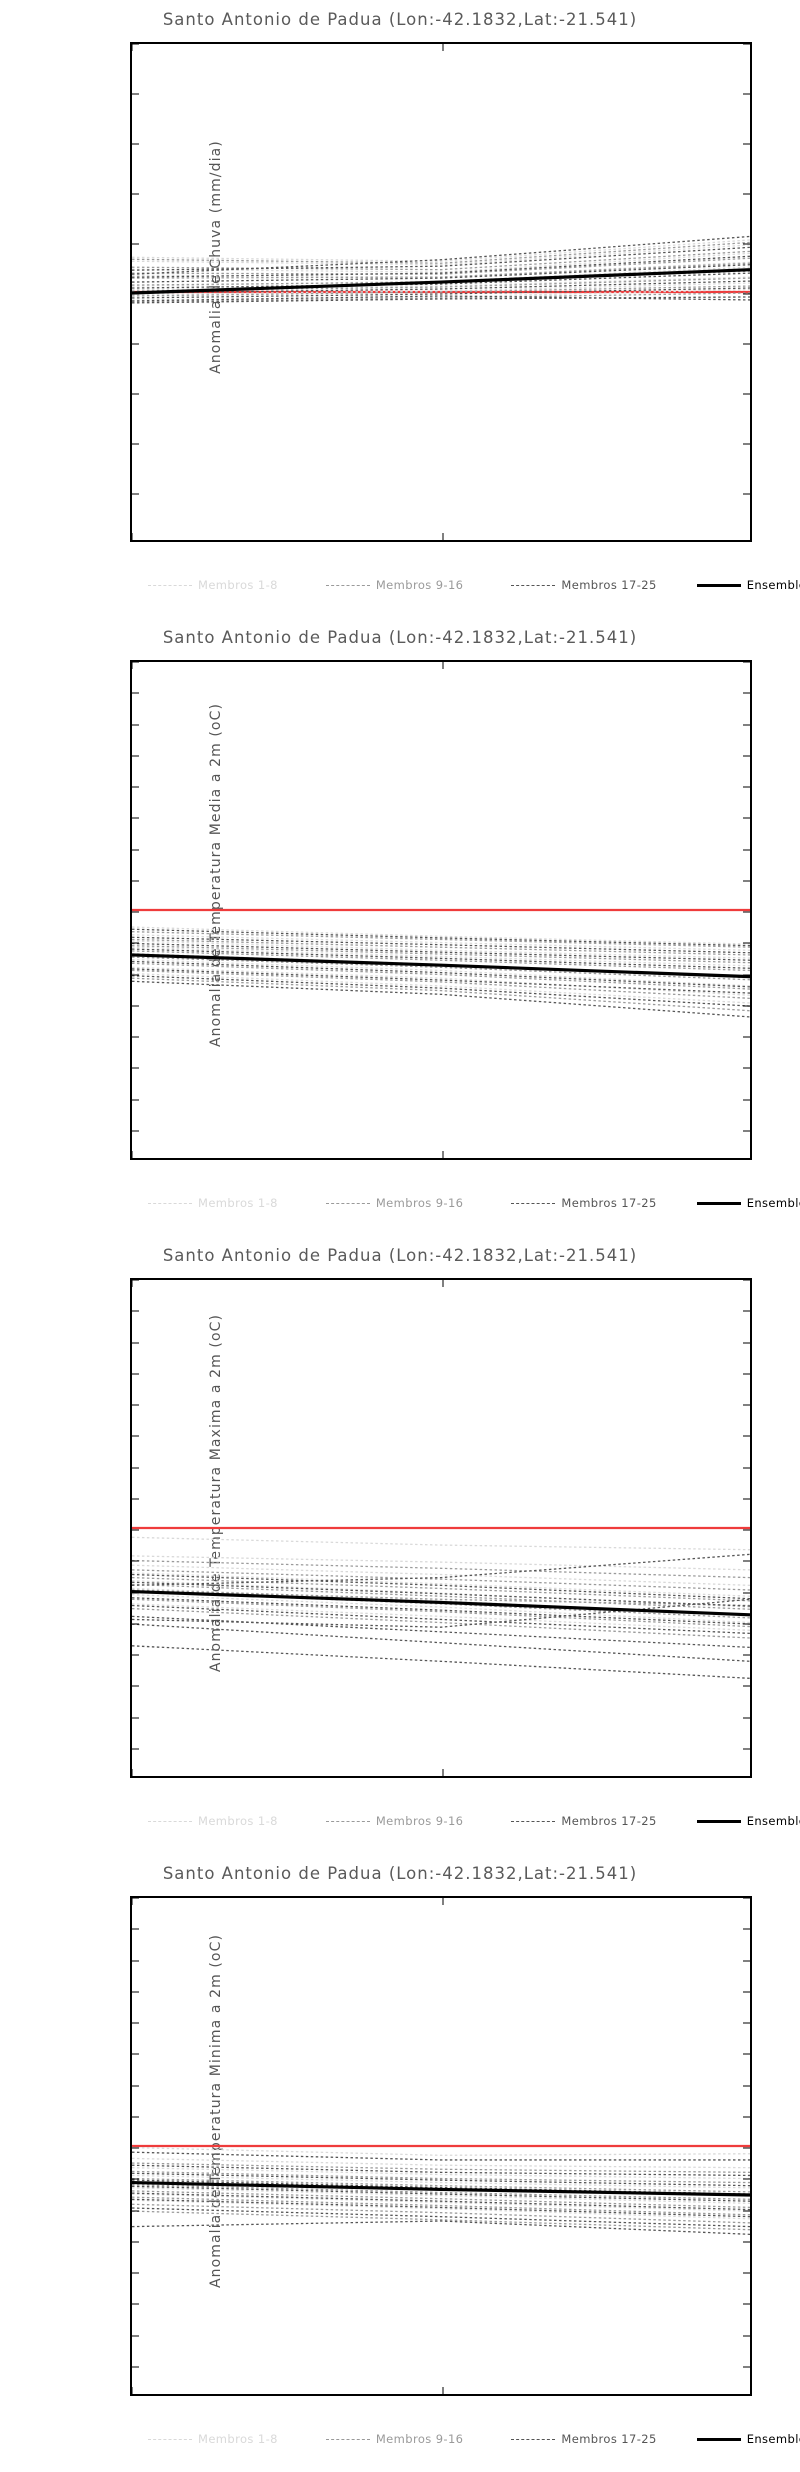 The height and width of the screenshot is (2472, 800). I want to click on legend-item-membros-1-8: Membros 1-8, so click(213, 585).